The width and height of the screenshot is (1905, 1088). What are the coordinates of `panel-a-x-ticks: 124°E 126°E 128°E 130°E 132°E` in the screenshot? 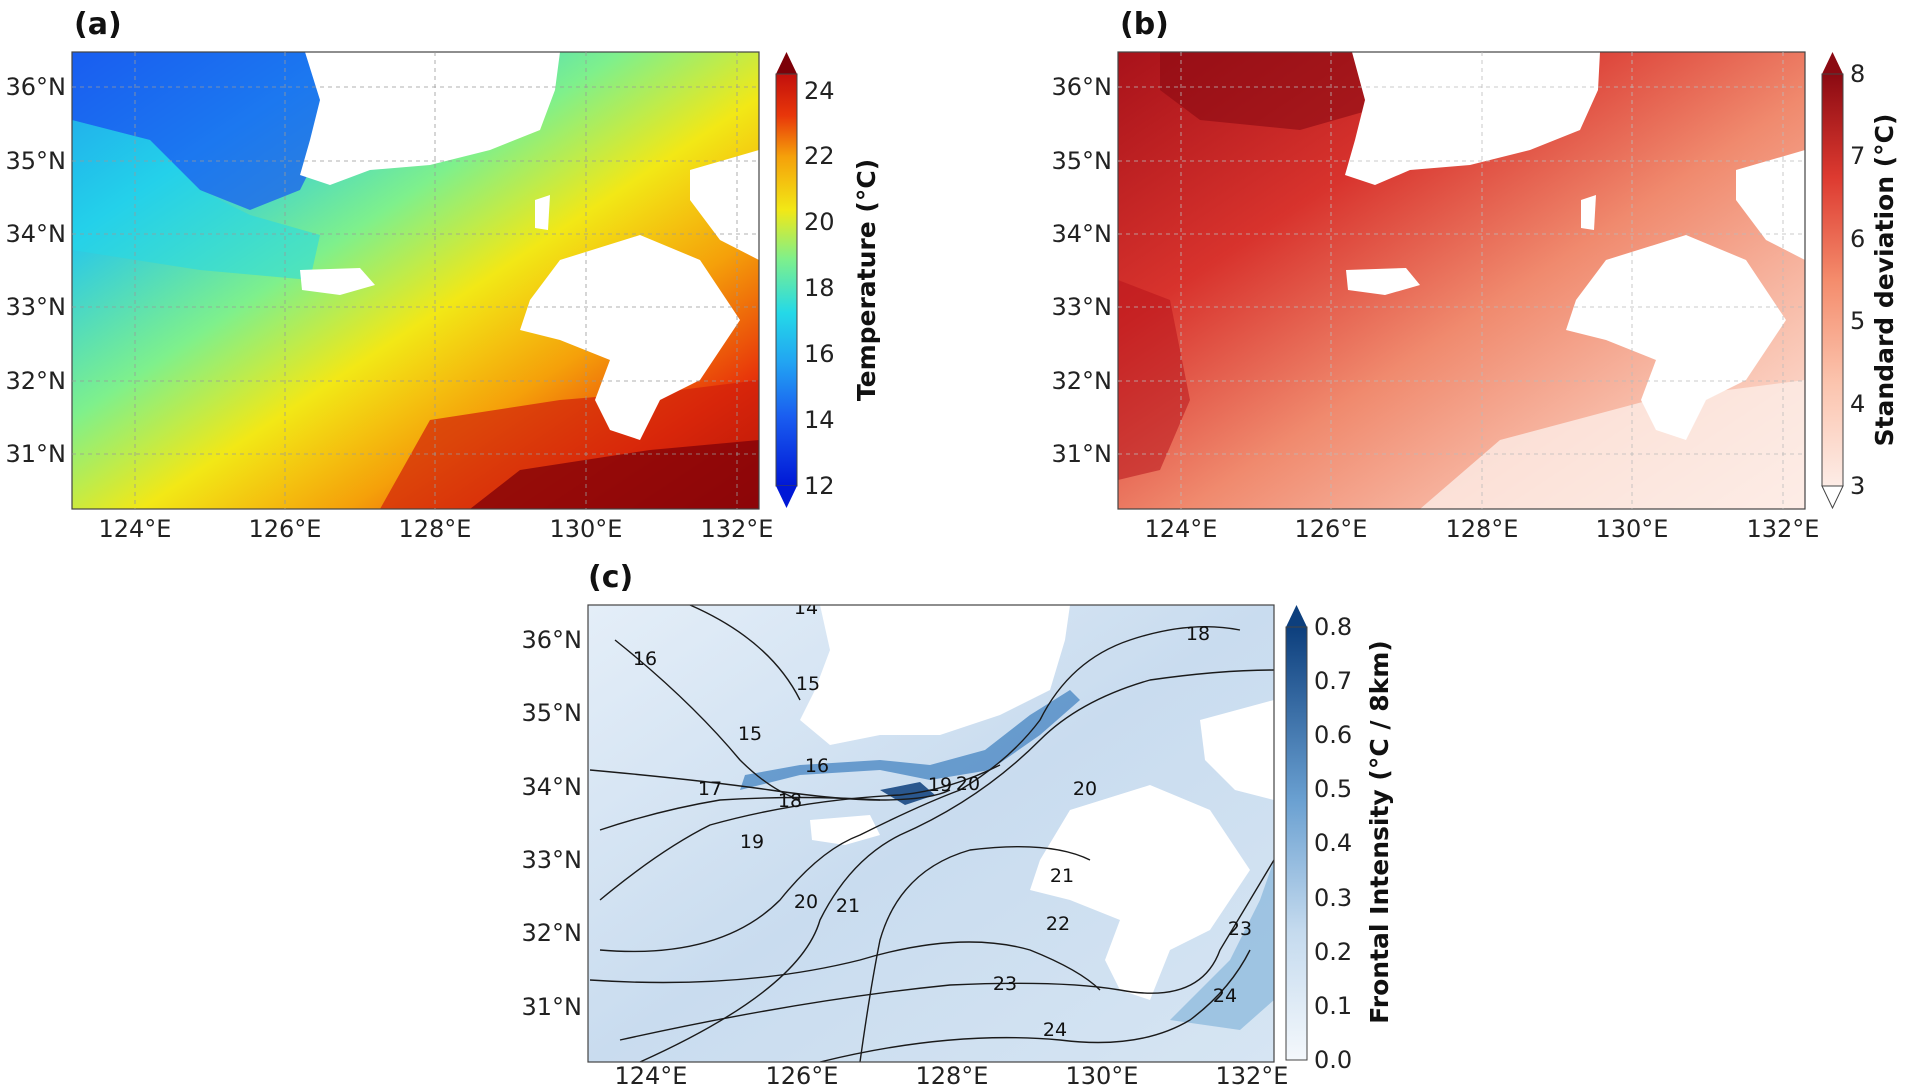 It's located at (436, 529).